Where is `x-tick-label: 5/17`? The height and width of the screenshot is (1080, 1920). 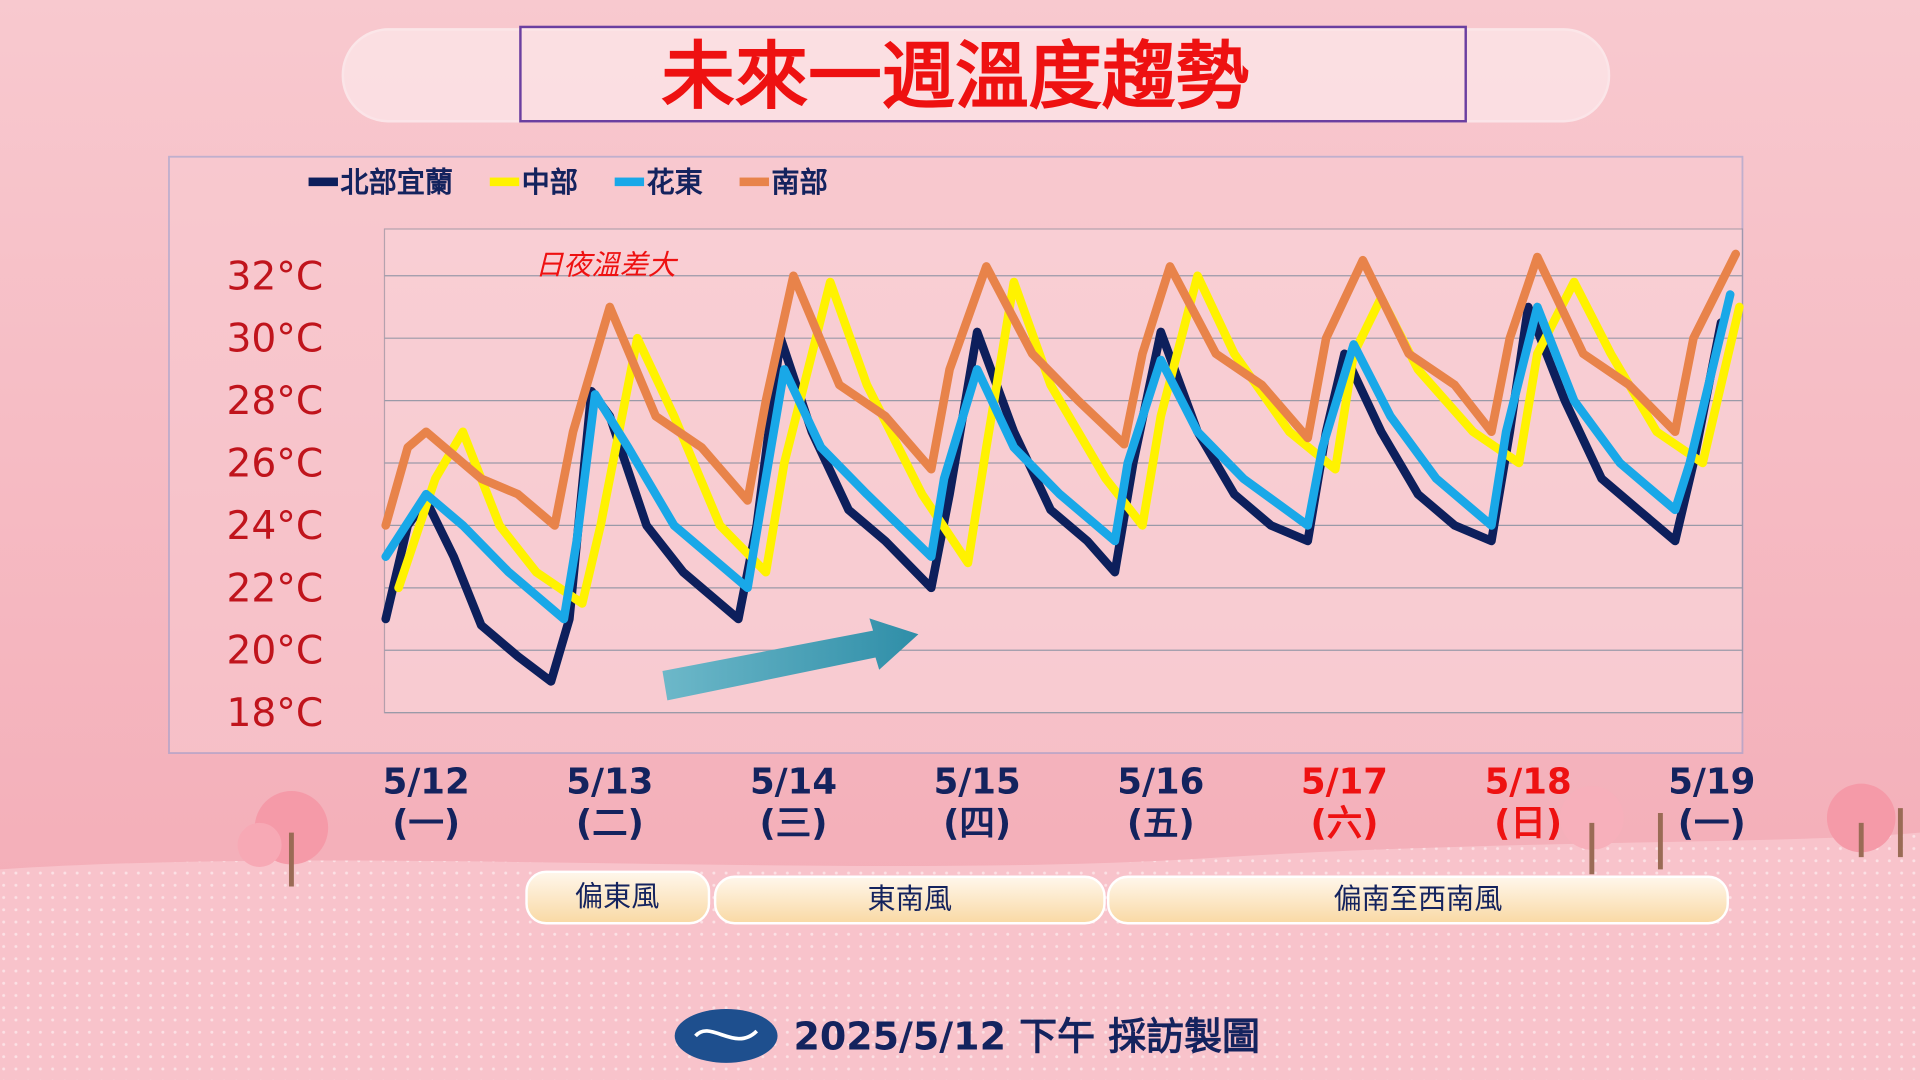 x-tick-label: 5/17 is located at coordinates (1344, 781).